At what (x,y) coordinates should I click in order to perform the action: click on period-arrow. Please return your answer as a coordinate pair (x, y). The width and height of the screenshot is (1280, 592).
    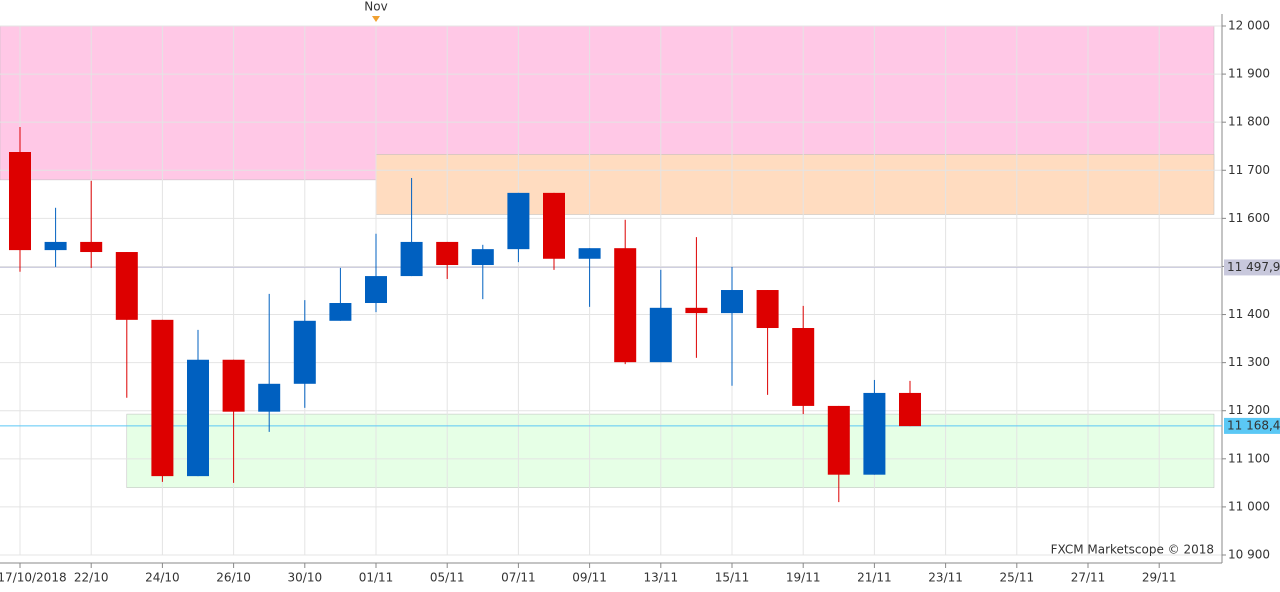
    Looking at the image, I should click on (376, 19).